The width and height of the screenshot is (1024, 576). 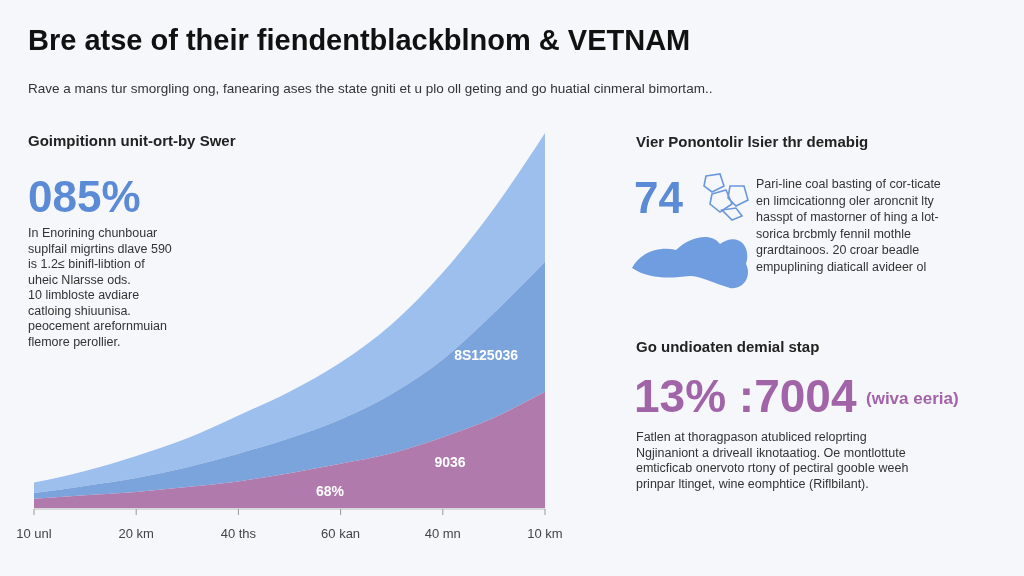 What do you see at coordinates (772, 460) in the screenshot?
I see `text: Fatlen at thoragpason atubliced reloprting Ngjinaniont a drivealI iknotaatiog. Oe montlottute emticficab onervoto rtony of pectiral goobIe weeh prinpar ltinget, wine eomphtice (Riflbilant).` at bounding box center [772, 460].